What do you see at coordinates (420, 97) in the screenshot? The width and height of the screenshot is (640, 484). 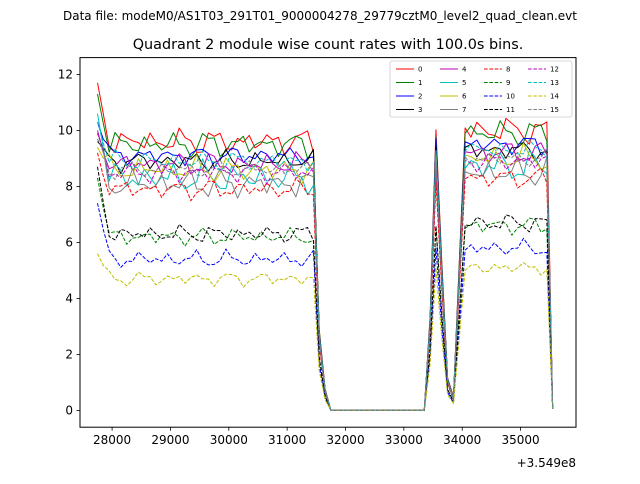 I see `legend-label-2: 2` at bounding box center [420, 97].